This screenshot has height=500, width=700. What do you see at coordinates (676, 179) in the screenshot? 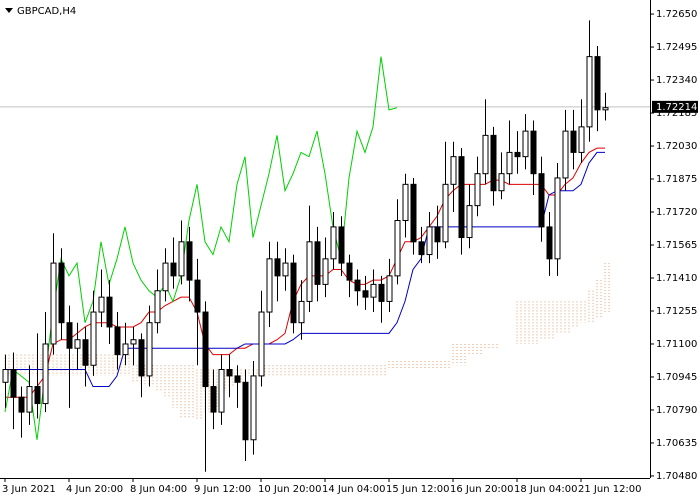
I see `y-tick-label: 1.71875` at bounding box center [676, 179].